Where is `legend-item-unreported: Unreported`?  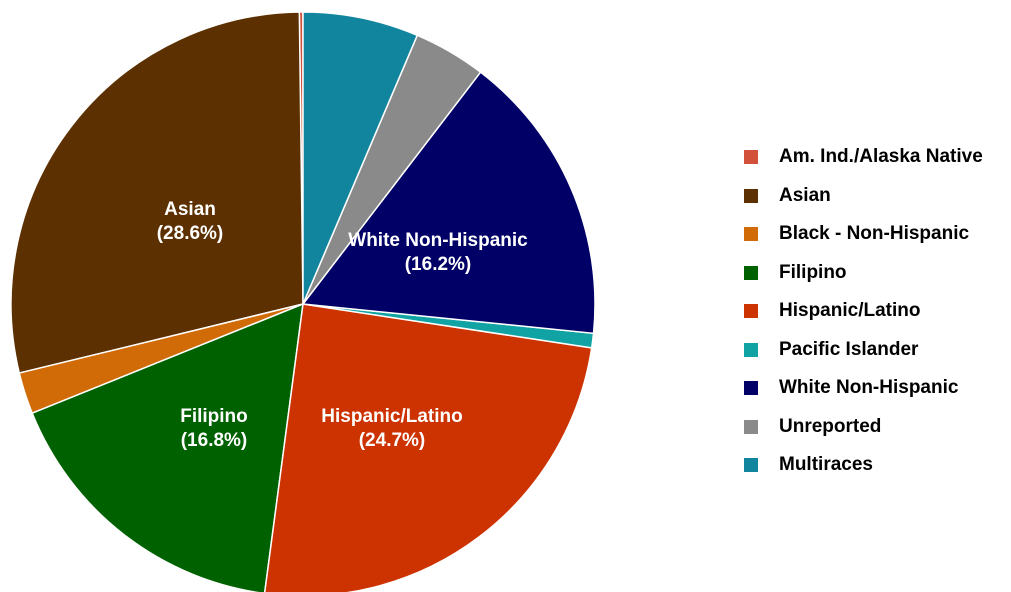
legend-item-unreported: Unreported is located at coordinates (863, 427).